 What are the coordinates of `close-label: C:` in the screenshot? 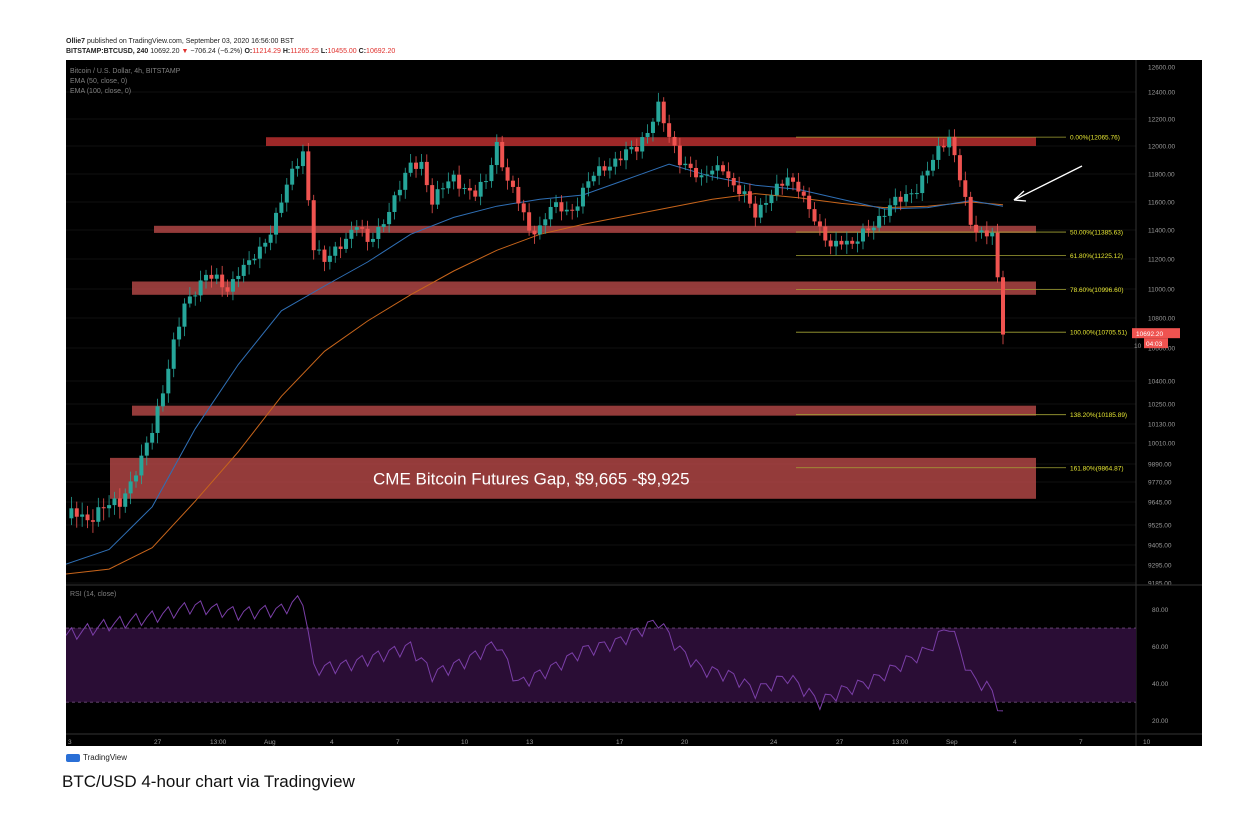 It's located at (362, 51).